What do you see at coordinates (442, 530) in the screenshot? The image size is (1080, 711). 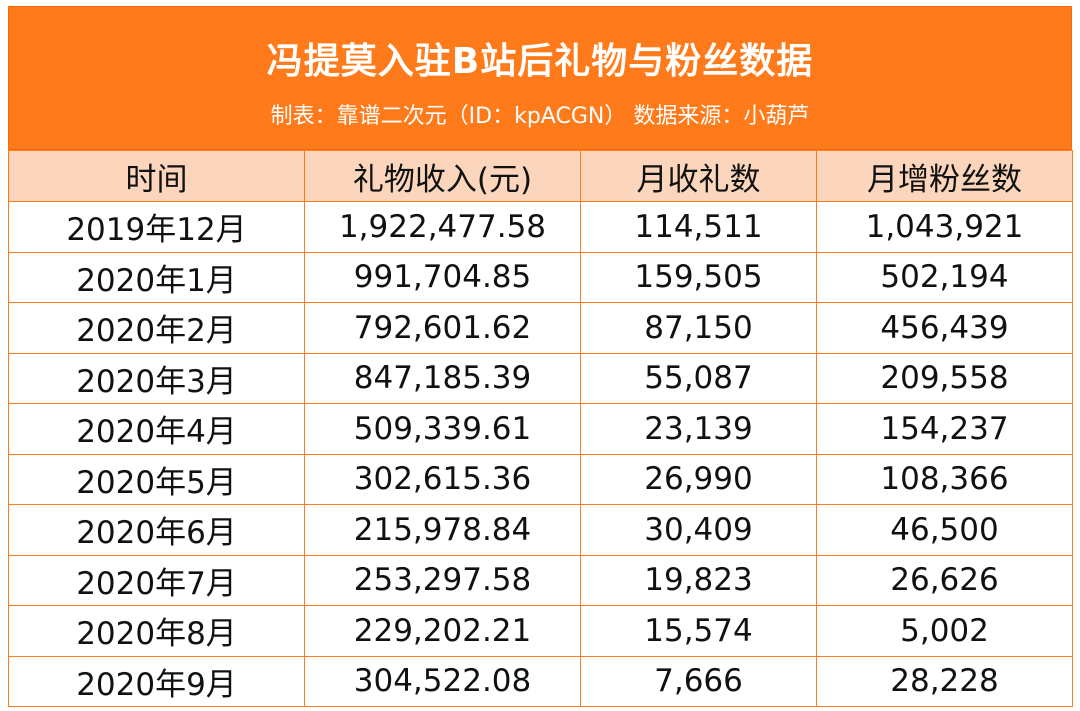 I see `cell-gift-income: 215,978.84` at bounding box center [442, 530].